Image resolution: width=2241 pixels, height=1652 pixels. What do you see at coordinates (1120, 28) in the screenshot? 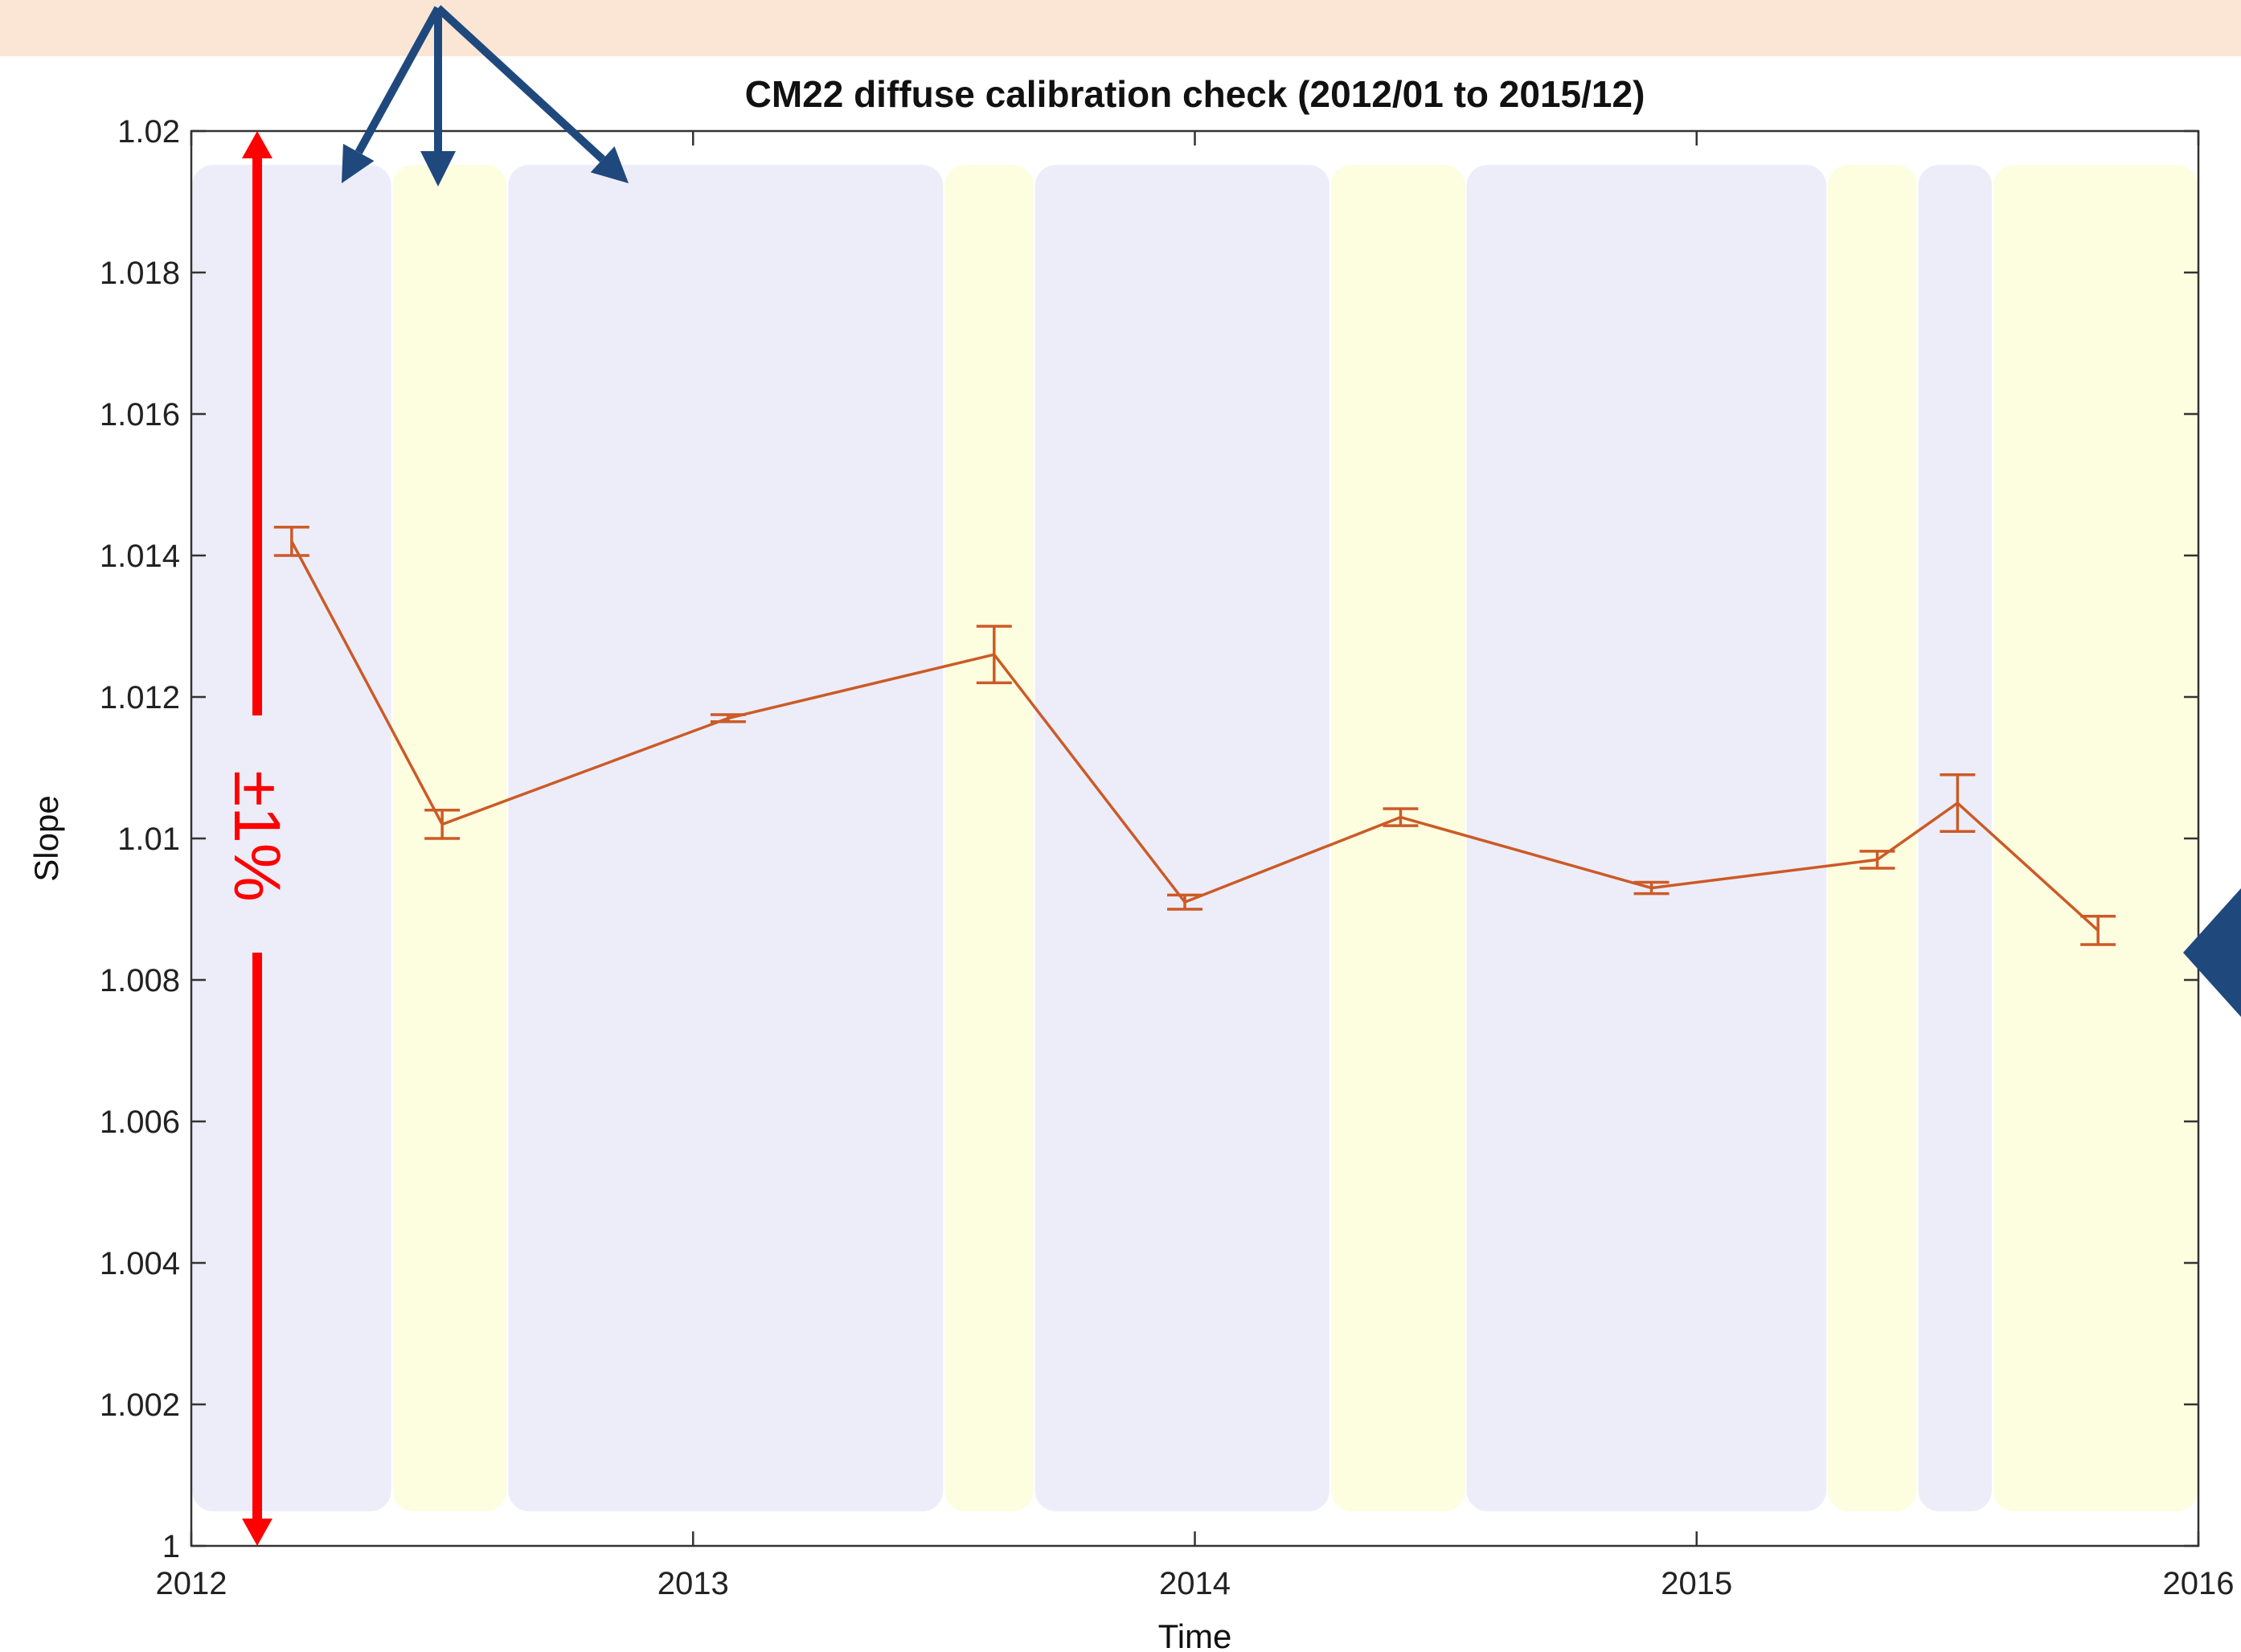
I see `top-banner` at bounding box center [1120, 28].